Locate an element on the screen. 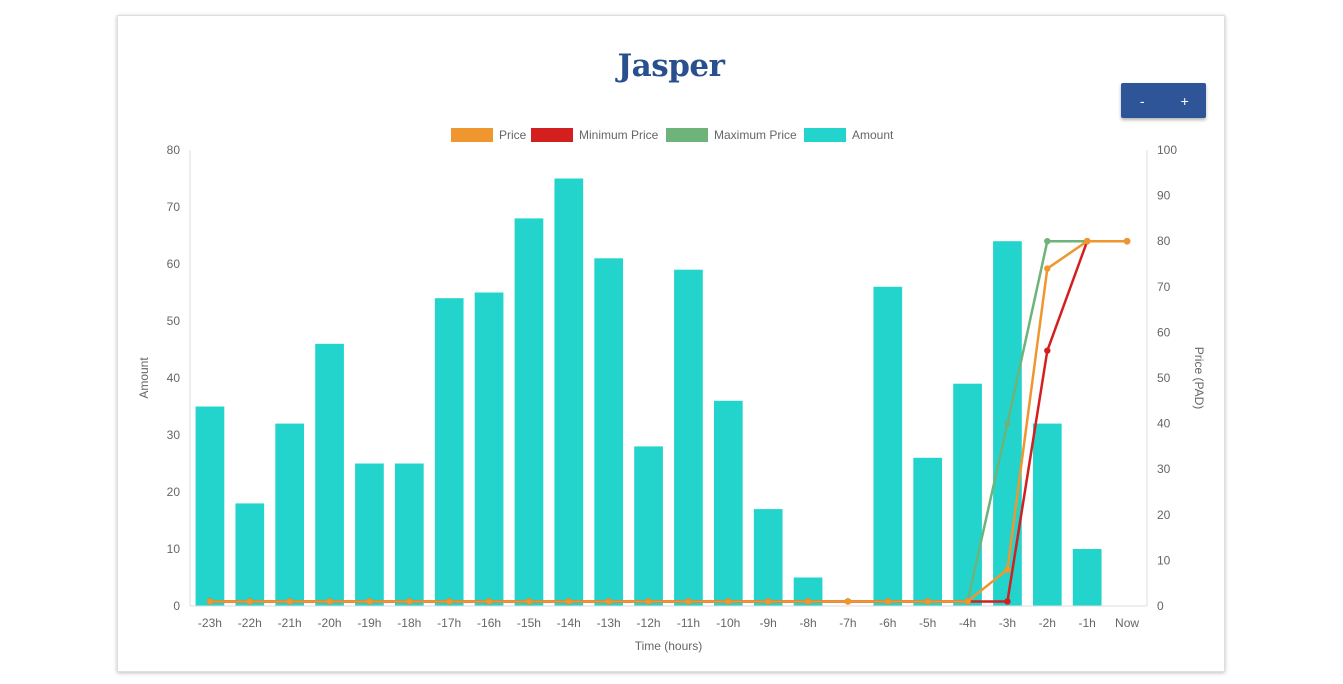  zoom-in-button: + is located at coordinates (1185, 100).